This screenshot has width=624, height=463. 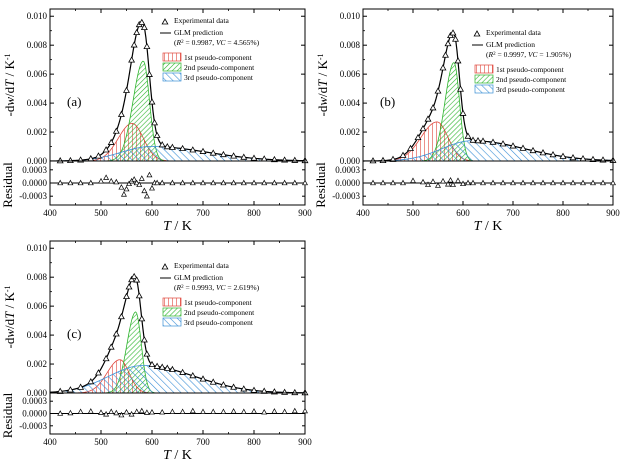 What do you see at coordinates (387, 101) in the screenshot?
I see `panel-label: (b)` at bounding box center [387, 101].